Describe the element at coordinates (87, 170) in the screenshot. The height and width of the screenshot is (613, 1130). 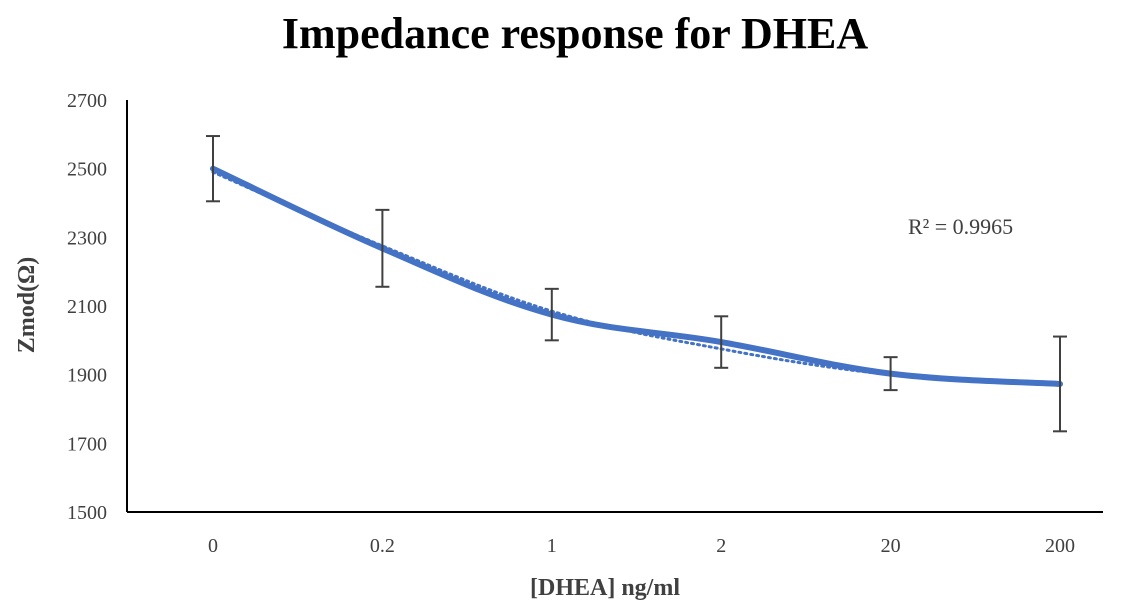
I see `y-tick-label: 2500` at that location.